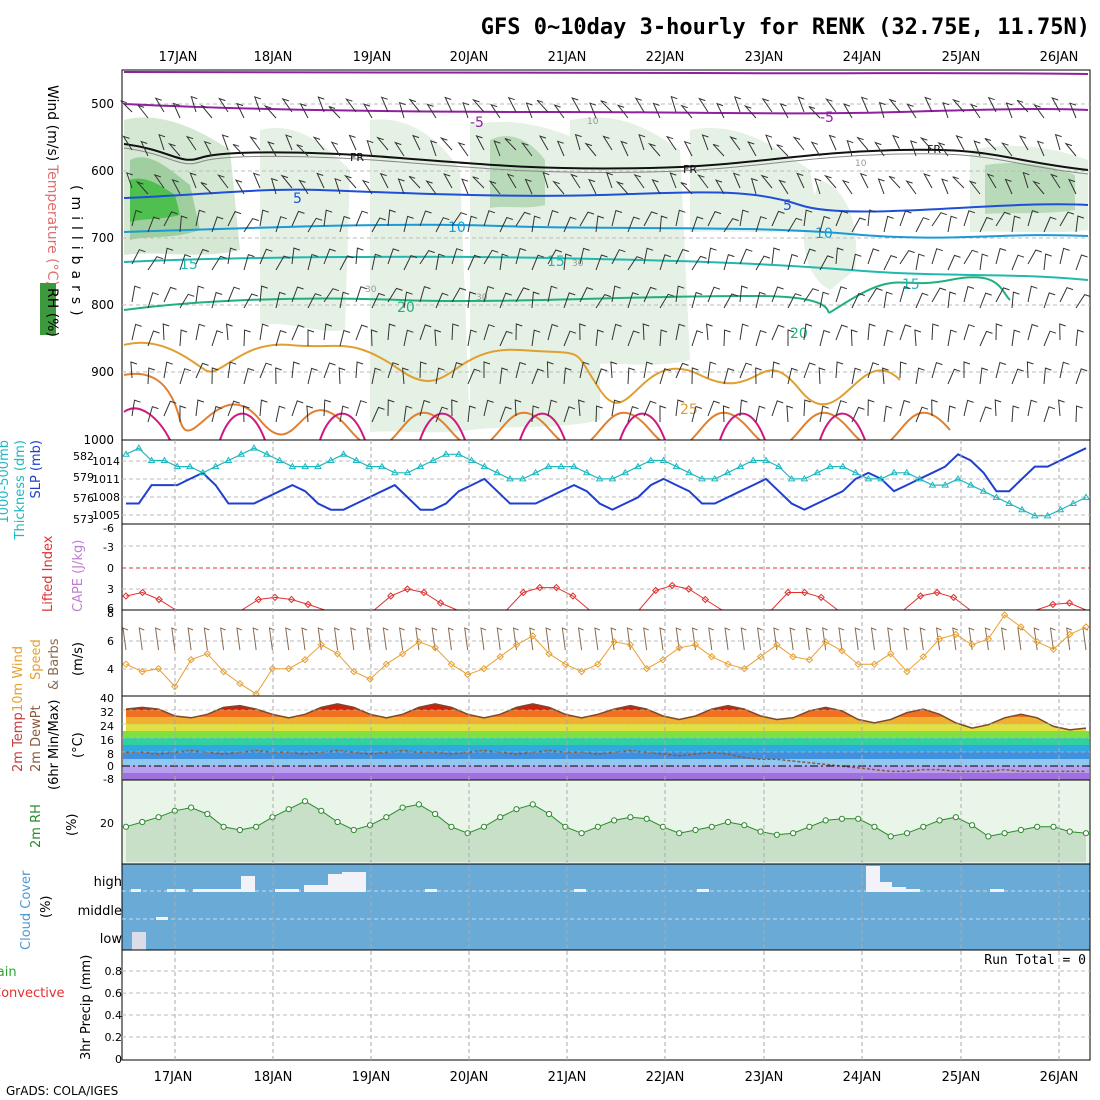 The image size is (1100, 1100). I want to click on top-date-label: 18JAN, so click(273, 57).